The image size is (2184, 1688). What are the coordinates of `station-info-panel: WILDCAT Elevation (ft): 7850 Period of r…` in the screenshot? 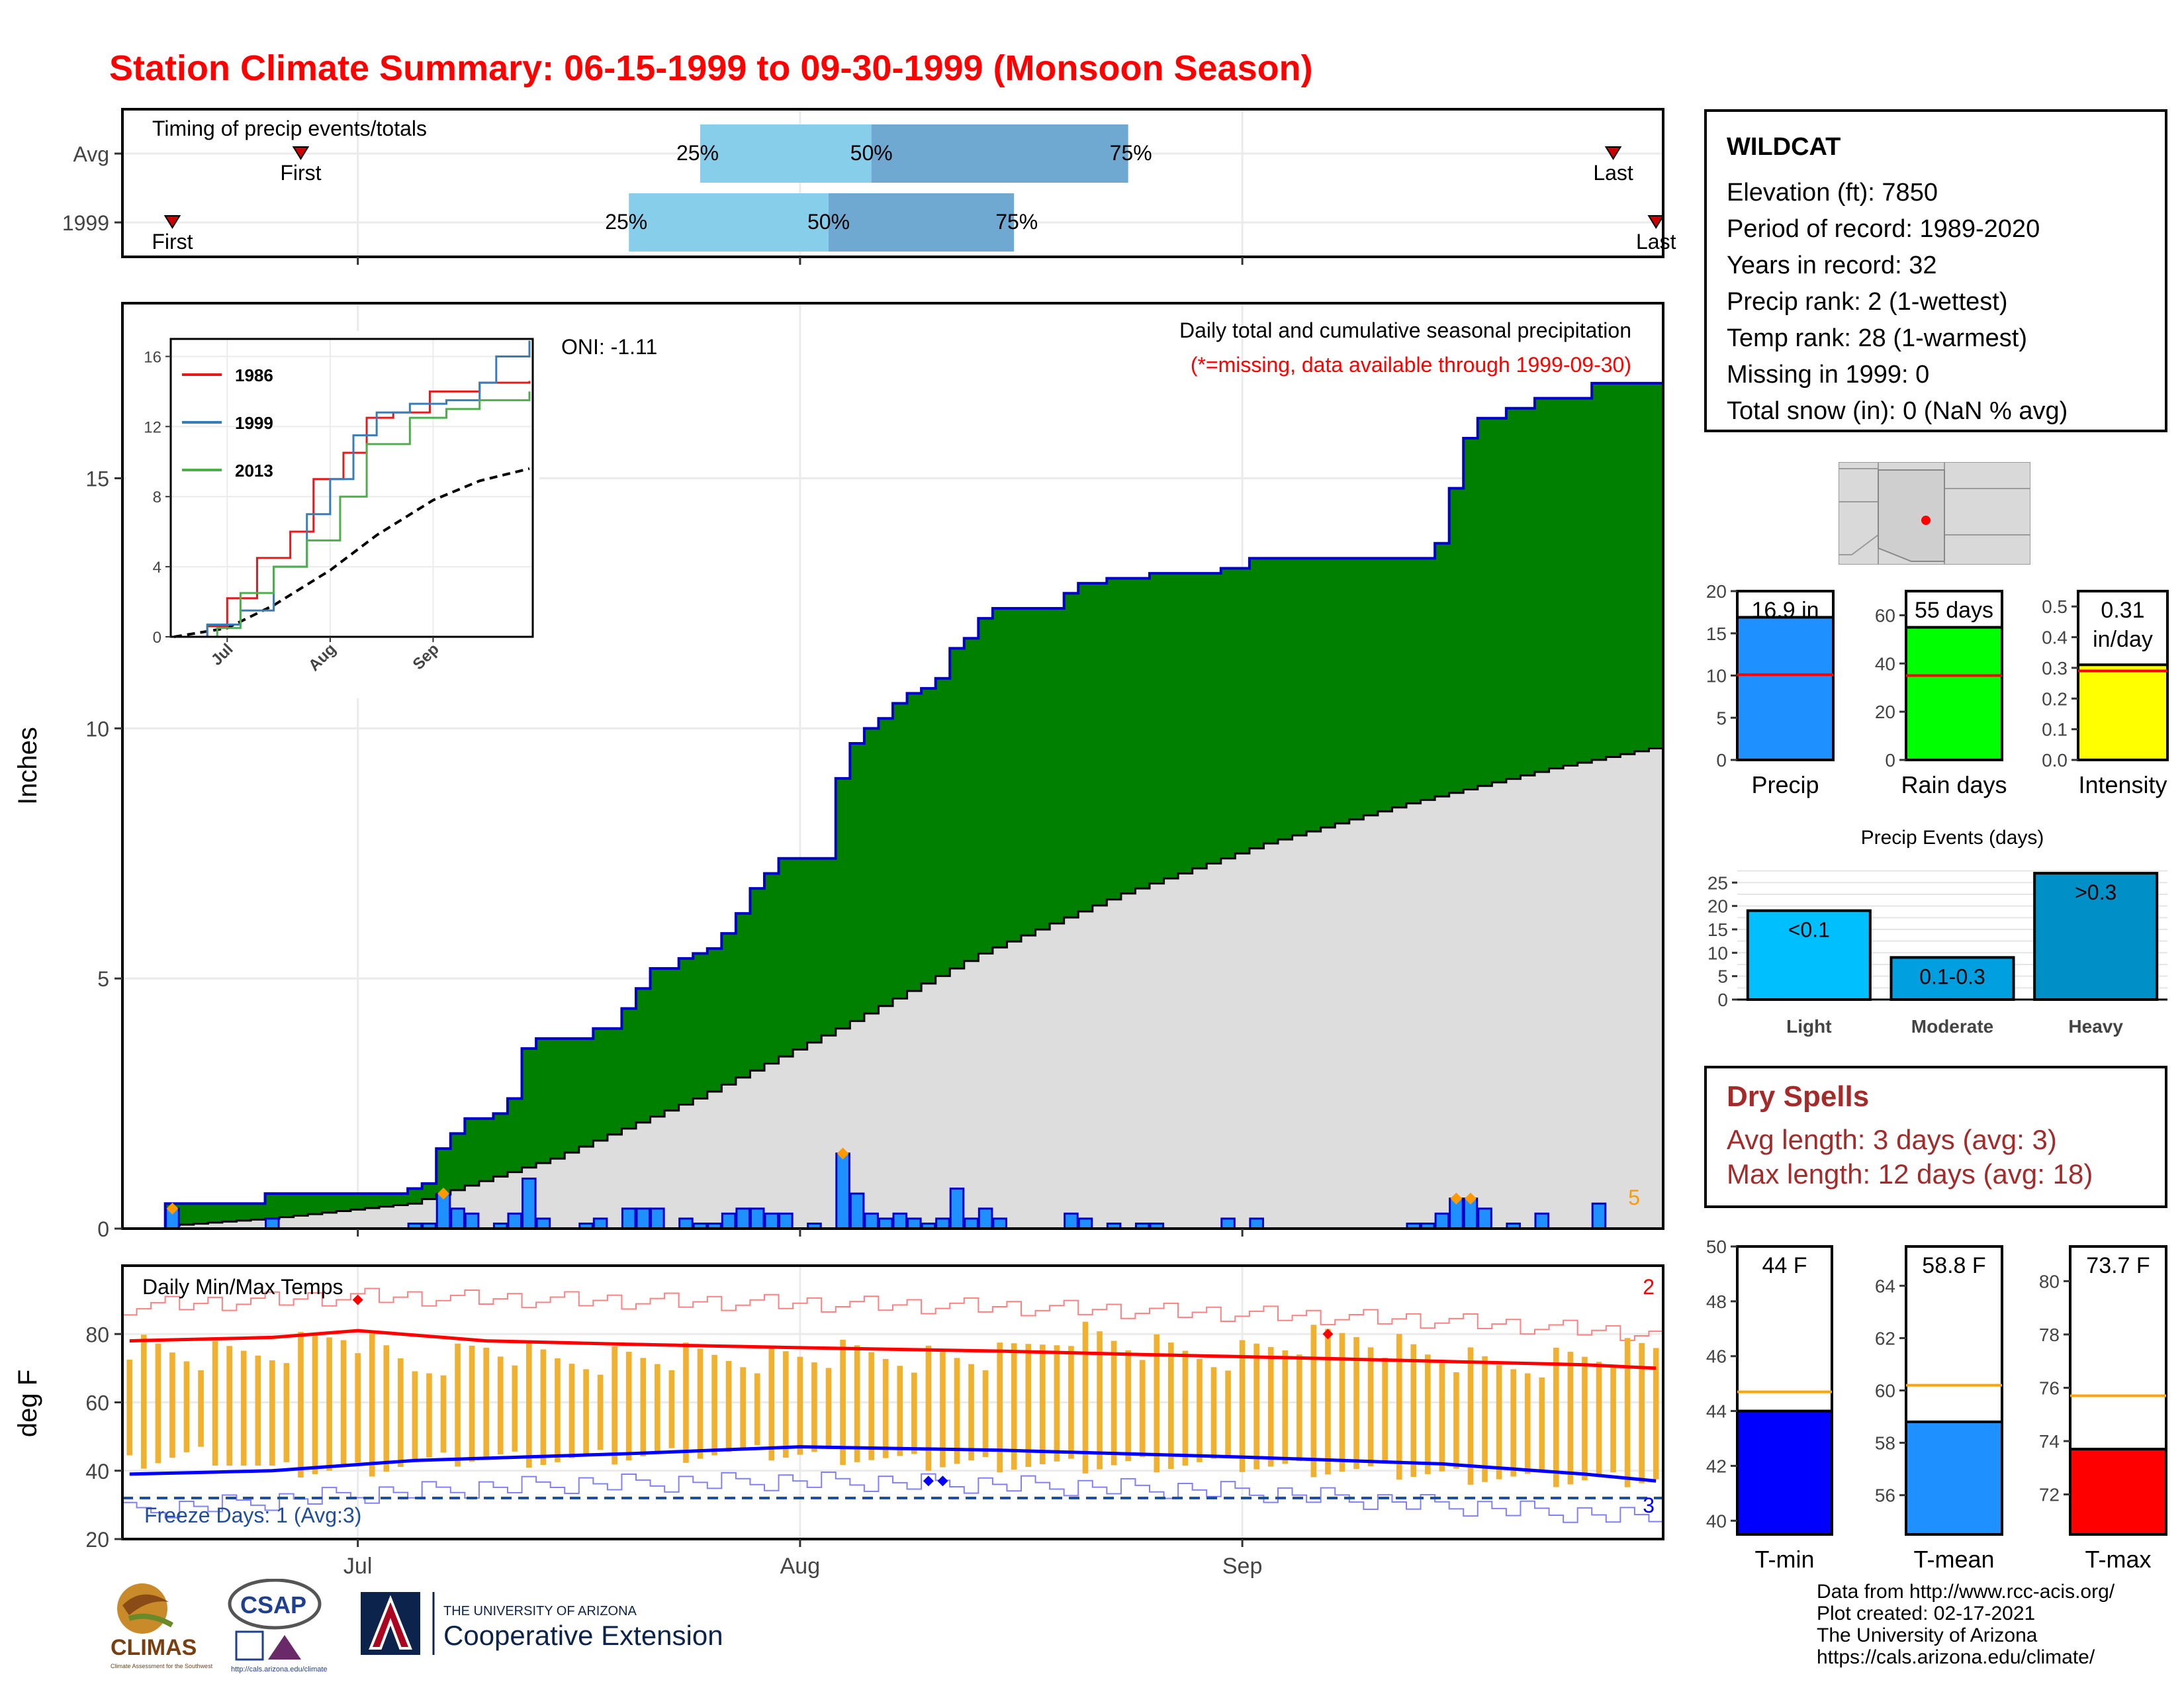 It's located at (1935, 270).